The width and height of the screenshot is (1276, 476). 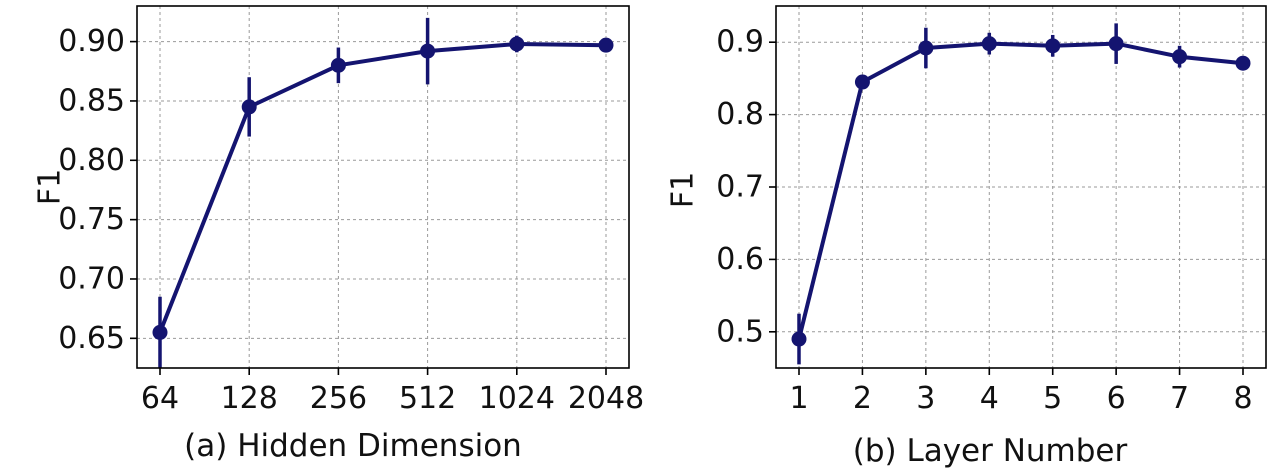 What do you see at coordinates (392, 398) in the screenshot?
I see `chart-a-x-tick-labels: 64 128 256 512 1024 2048` at bounding box center [392, 398].